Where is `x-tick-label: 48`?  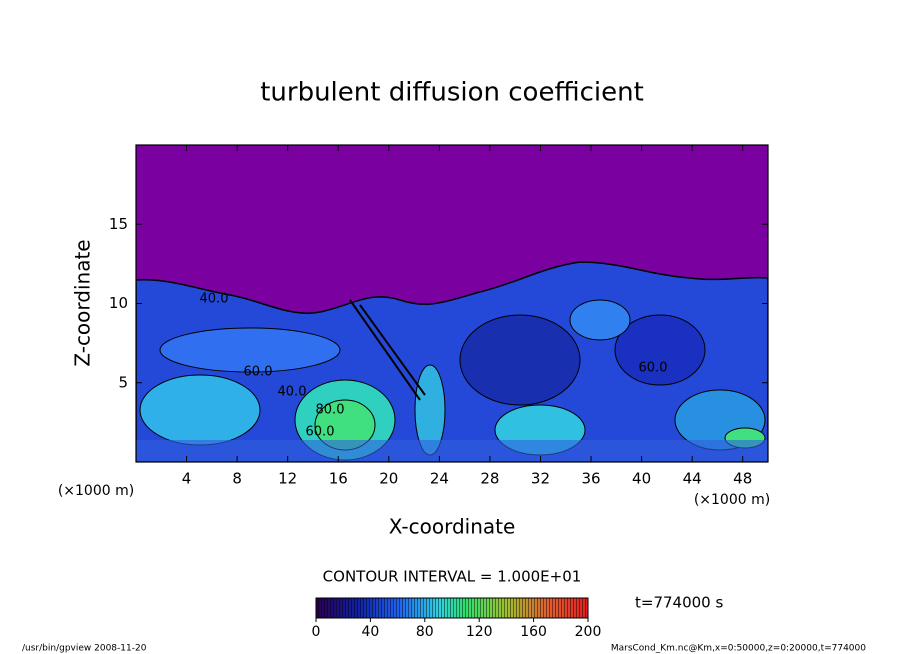 x-tick-label: 48 is located at coordinates (742, 479).